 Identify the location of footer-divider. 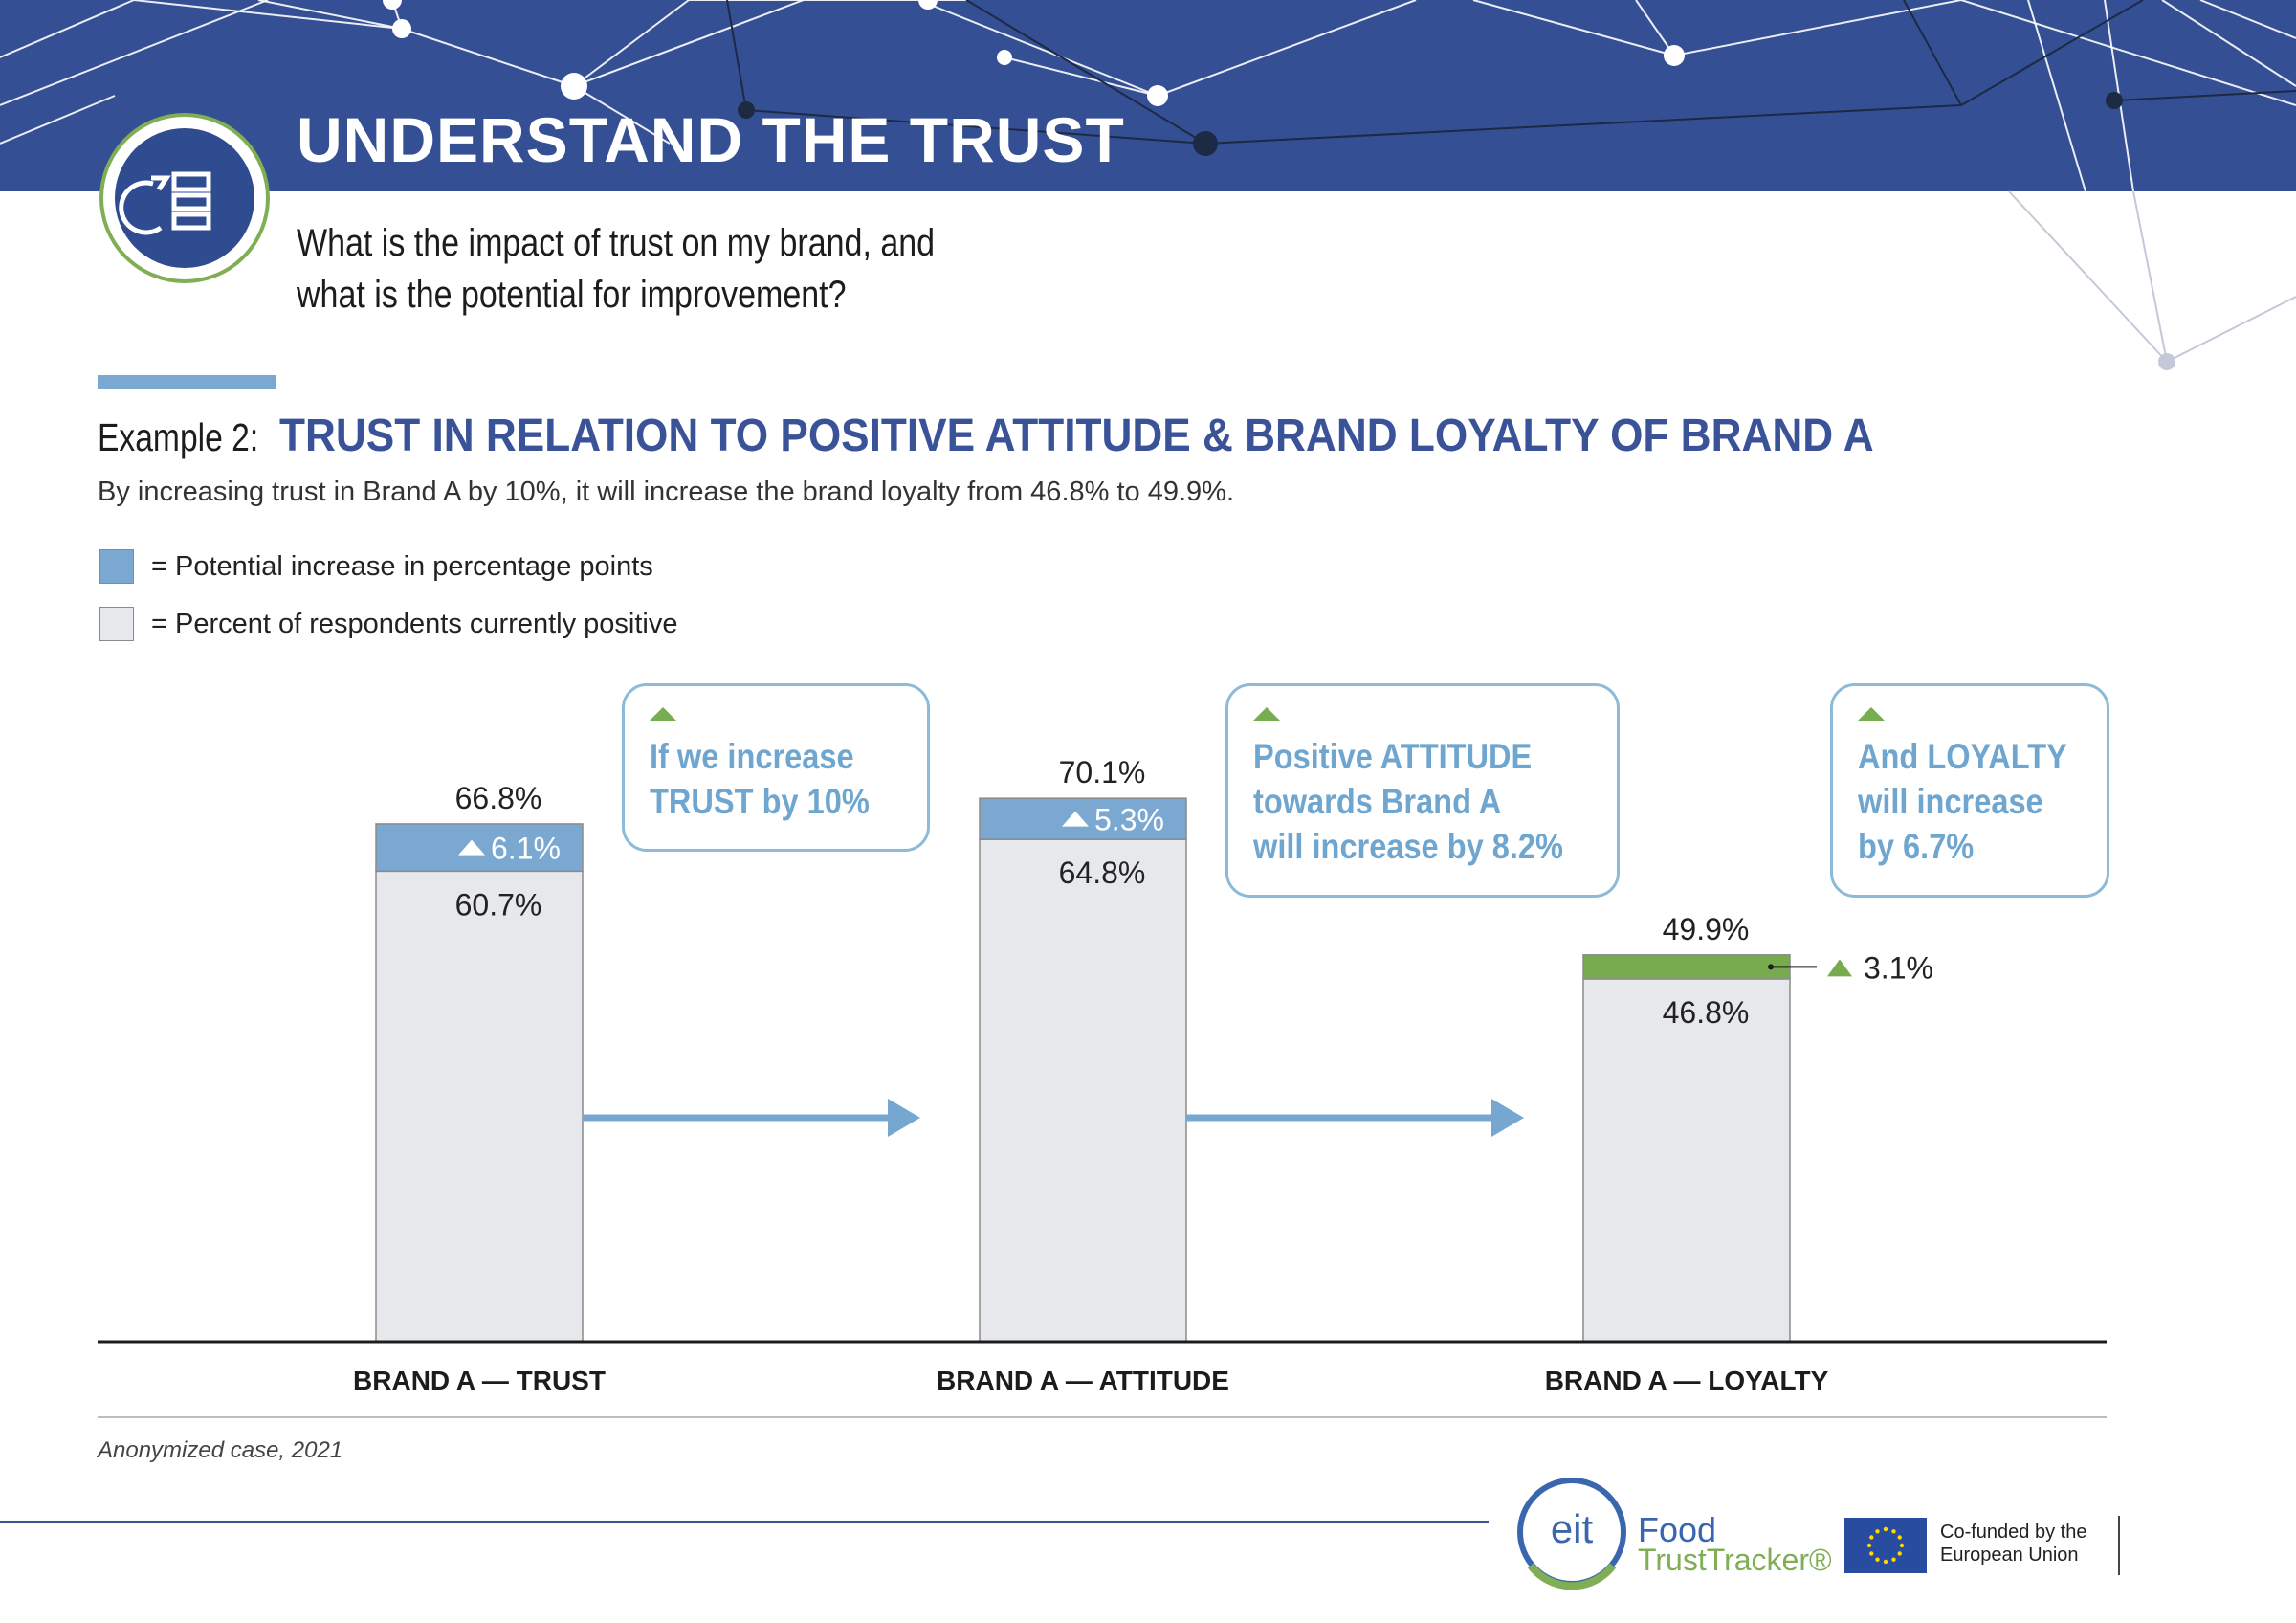
(1102, 1417).